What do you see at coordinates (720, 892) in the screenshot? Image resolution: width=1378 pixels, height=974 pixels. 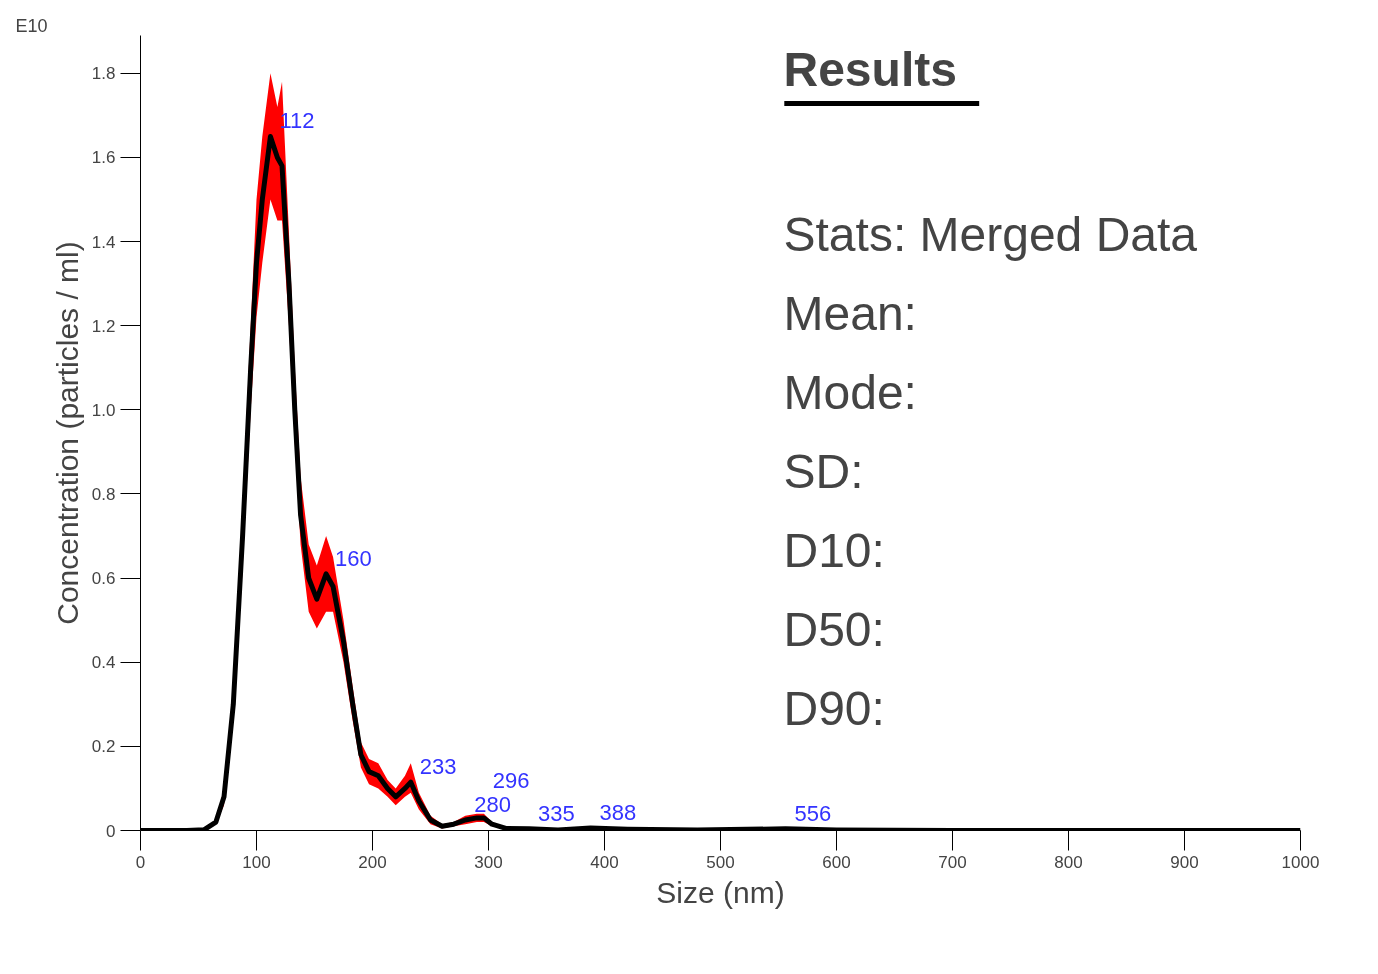 I see `x-axis-title: Size (nm)` at bounding box center [720, 892].